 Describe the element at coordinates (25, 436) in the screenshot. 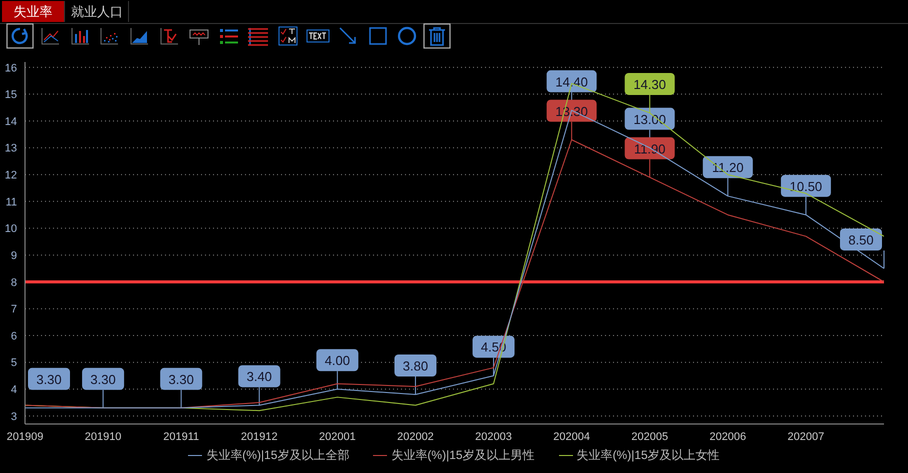

I see `x-tick-label: 201909` at that location.